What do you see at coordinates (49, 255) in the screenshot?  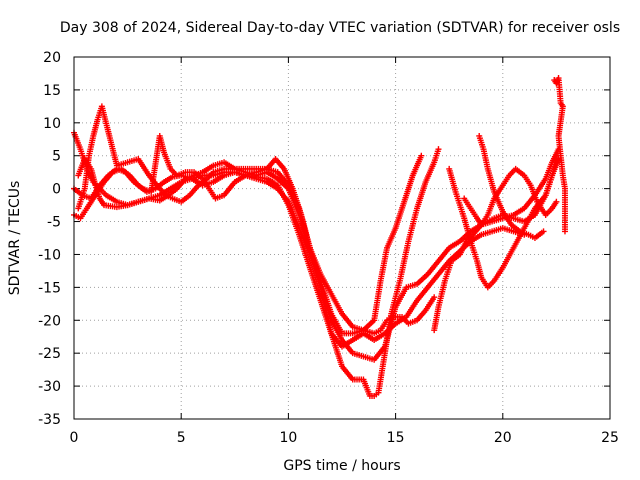 I see `y-tick-label: -10` at bounding box center [49, 255].